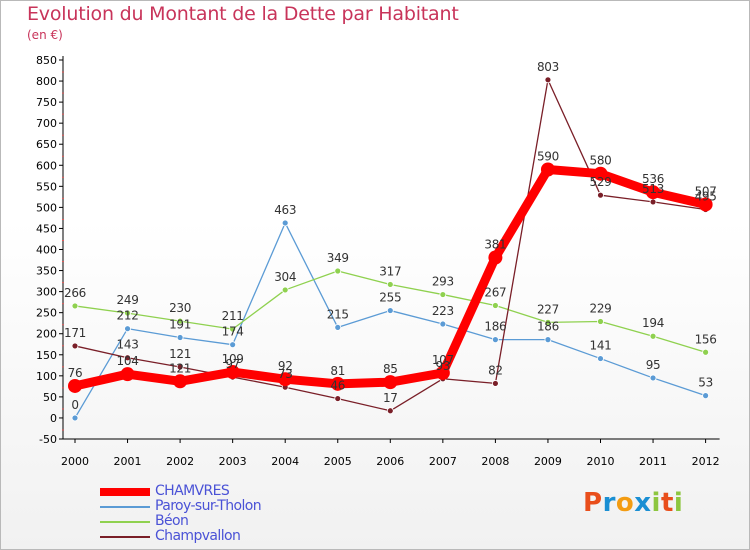  Describe the element at coordinates (600, 161) in the screenshot. I see `data-label: 580` at that location.